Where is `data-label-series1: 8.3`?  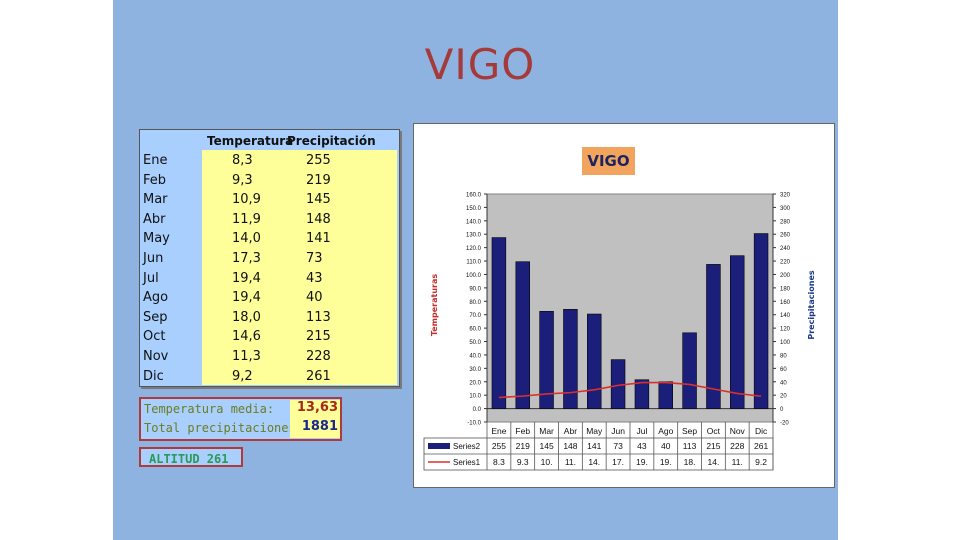 data-label-series1: 8.3 is located at coordinates (499, 462).